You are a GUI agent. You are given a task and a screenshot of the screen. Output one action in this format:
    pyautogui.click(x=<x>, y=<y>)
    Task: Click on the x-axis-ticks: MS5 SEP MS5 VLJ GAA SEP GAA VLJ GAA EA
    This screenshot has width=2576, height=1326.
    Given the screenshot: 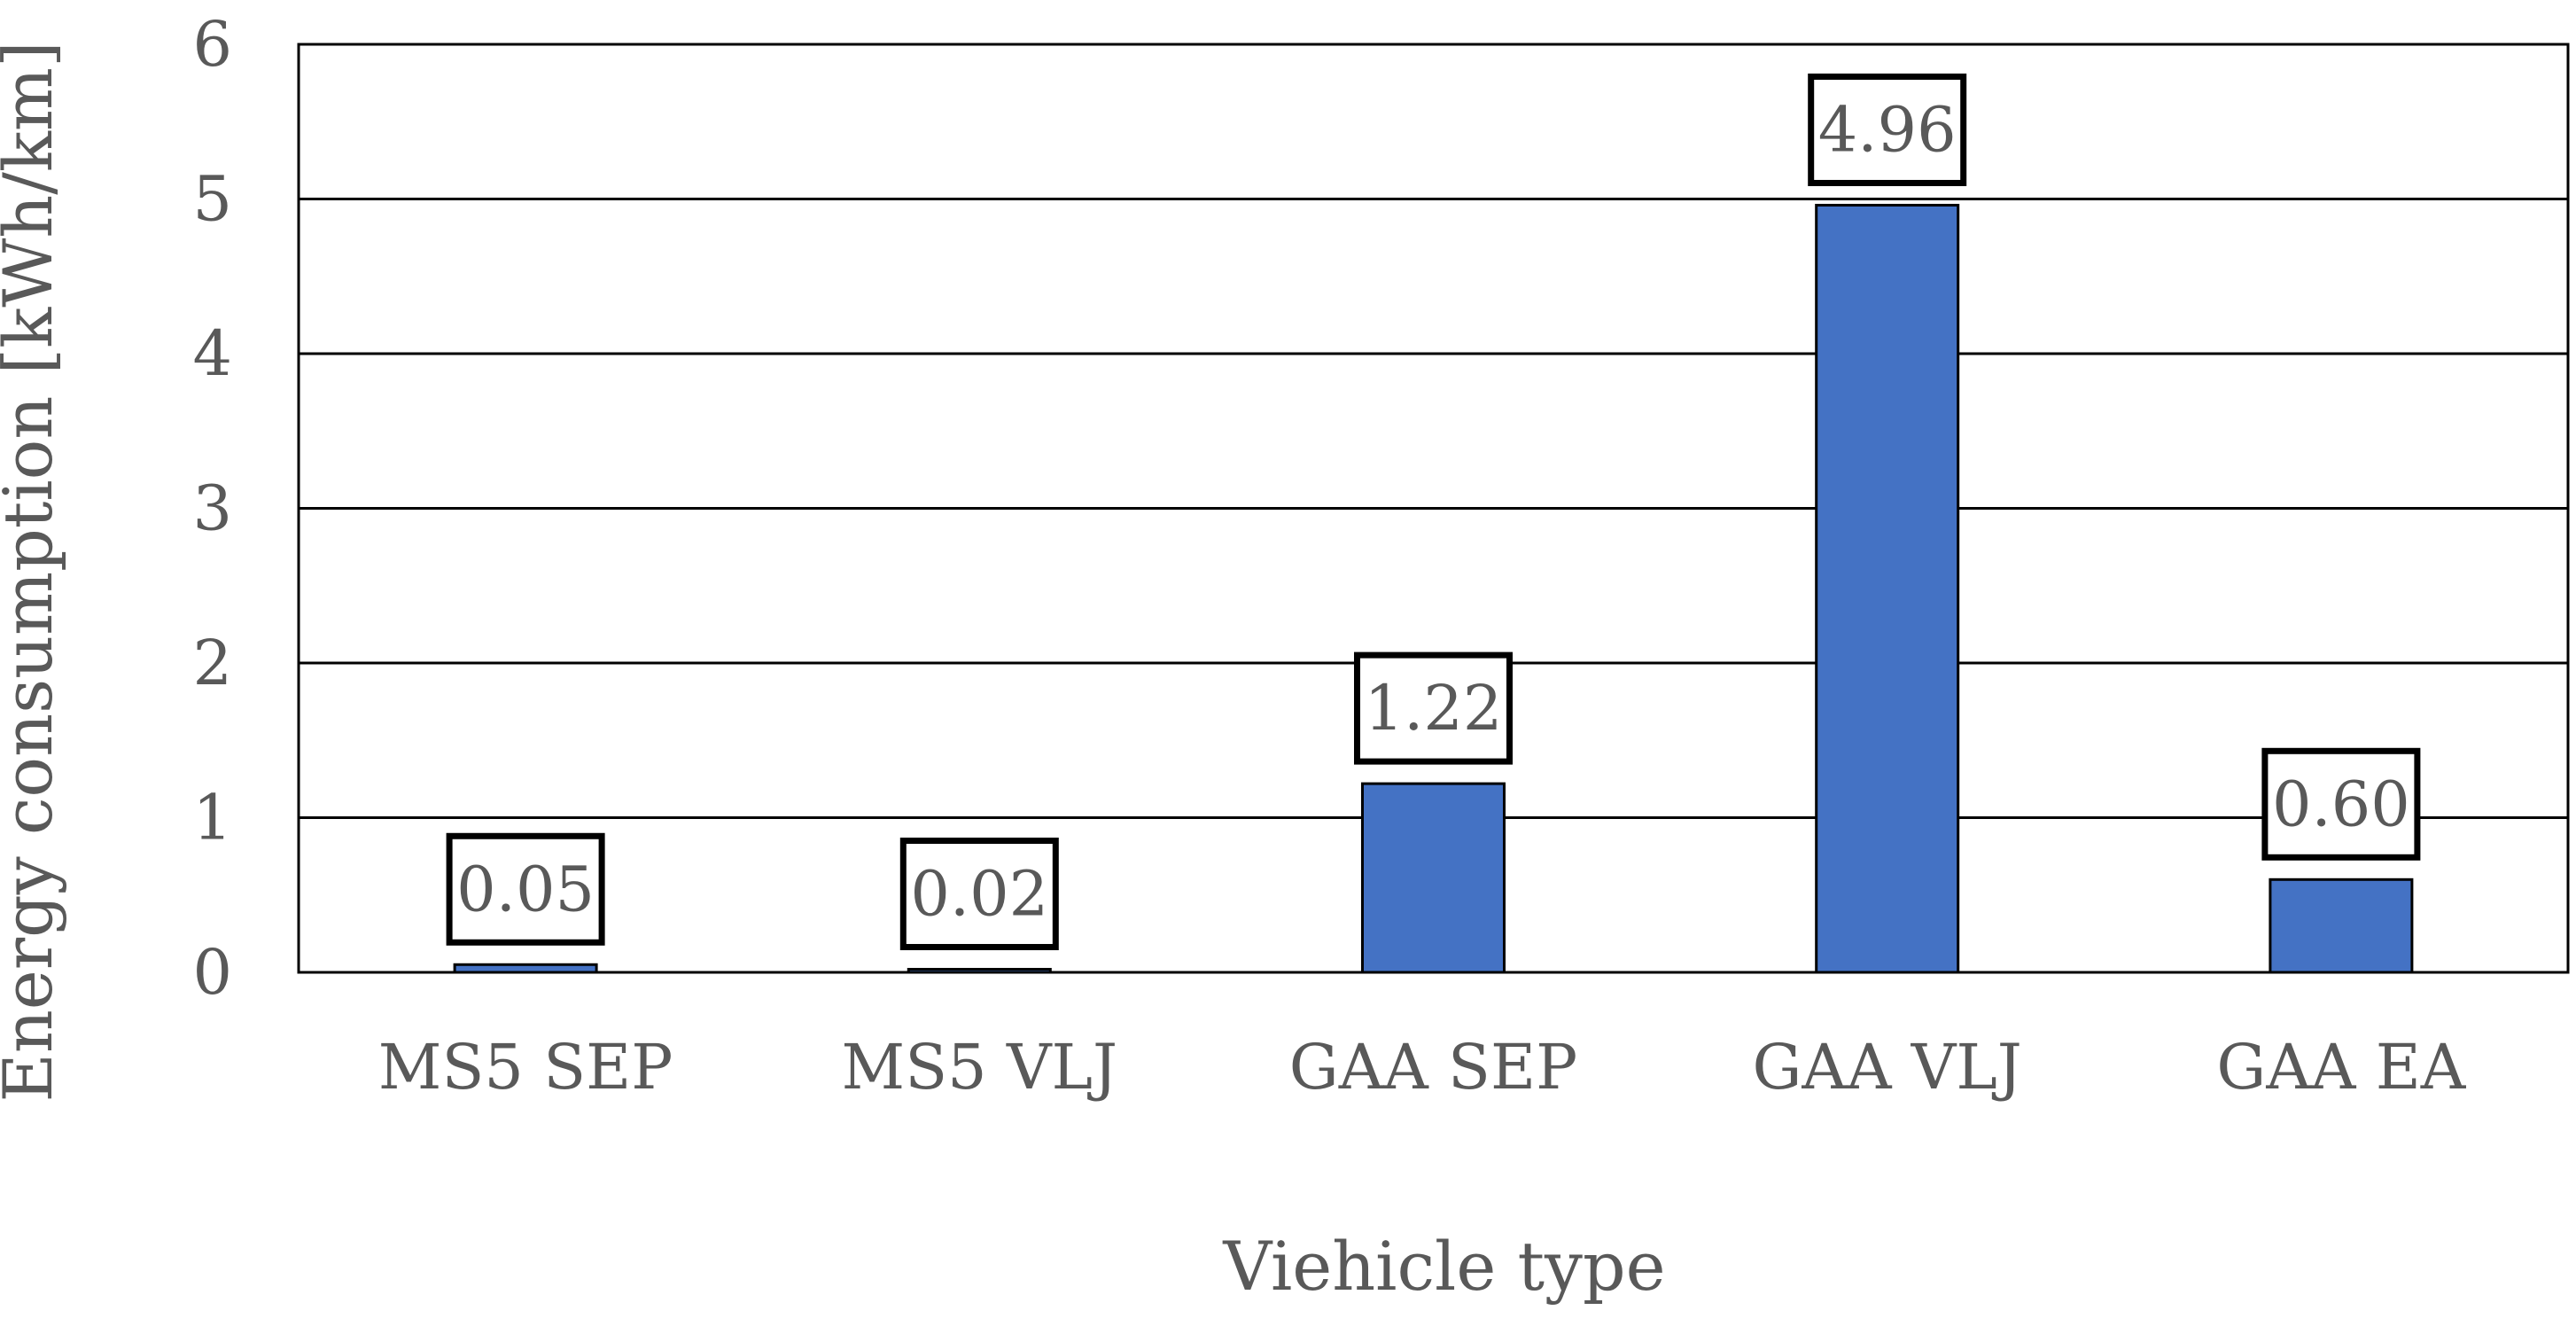 What is the action you would take?
    pyautogui.click(x=1423, y=1067)
    